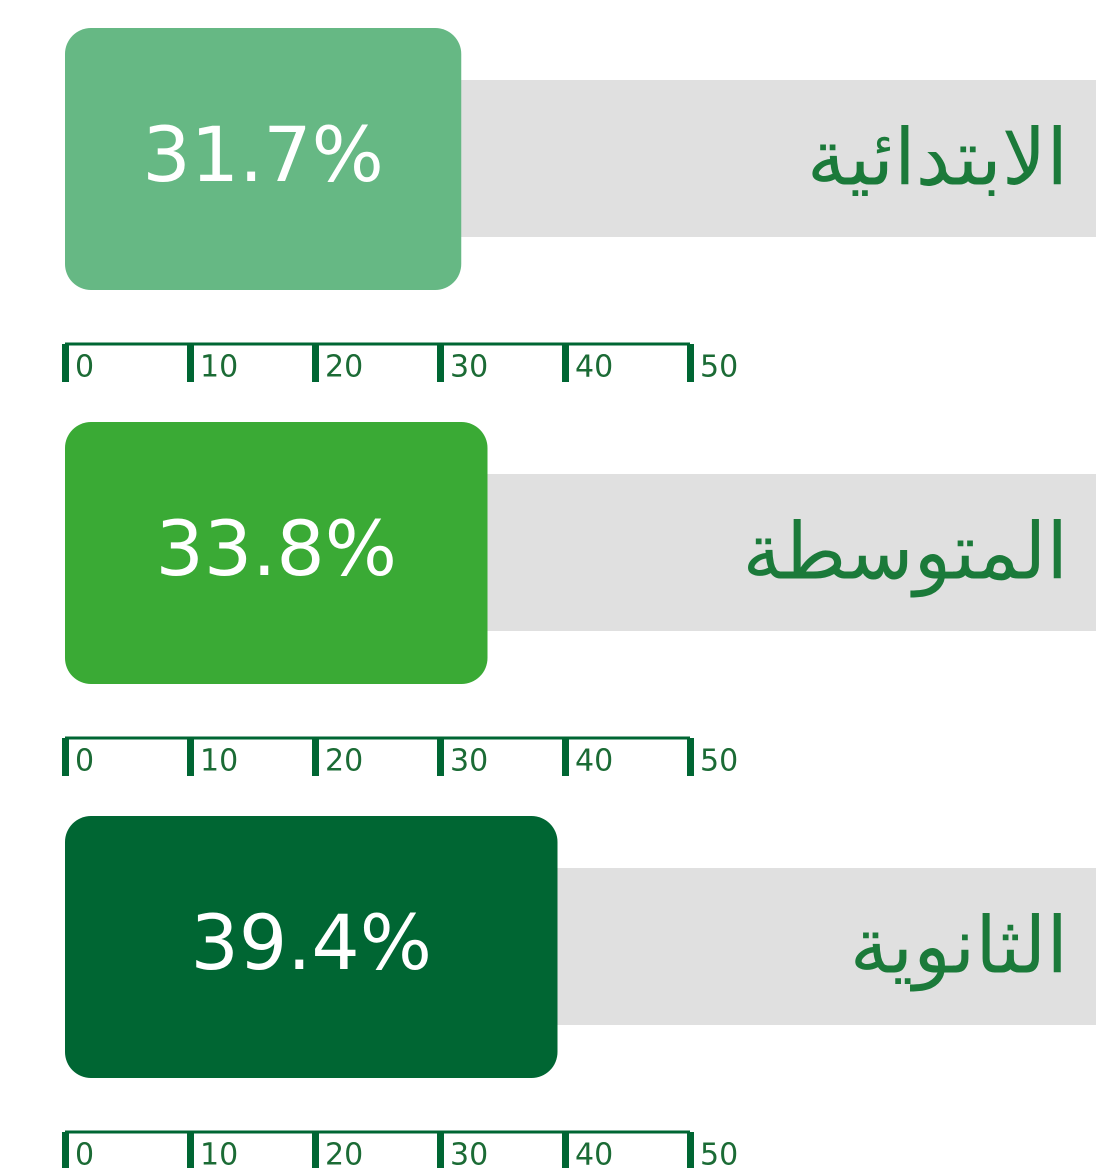 This screenshot has width=1096, height=1168. Describe the element at coordinates (905, 552) in the screenshot. I see `category-label: المتوسطة` at that location.